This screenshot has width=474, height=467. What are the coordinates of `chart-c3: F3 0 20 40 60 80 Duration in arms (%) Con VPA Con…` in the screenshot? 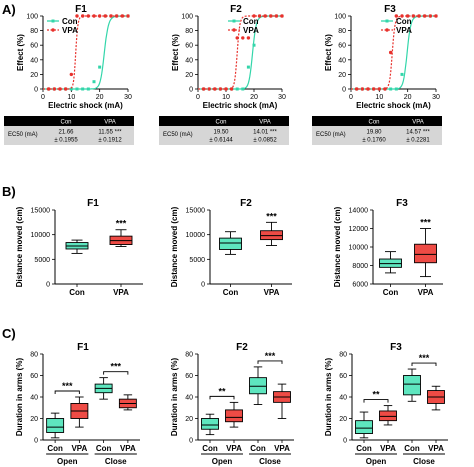 It's located at (386, 404).